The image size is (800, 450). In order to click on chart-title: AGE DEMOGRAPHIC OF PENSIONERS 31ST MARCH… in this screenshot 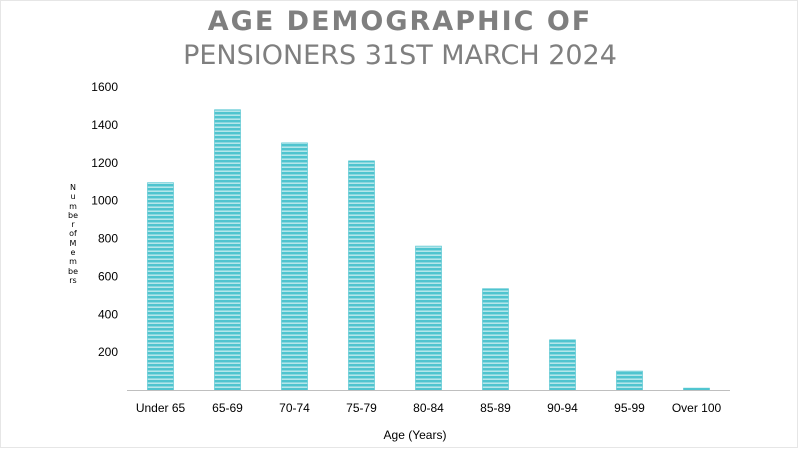, I will do `click(400, 38)`.